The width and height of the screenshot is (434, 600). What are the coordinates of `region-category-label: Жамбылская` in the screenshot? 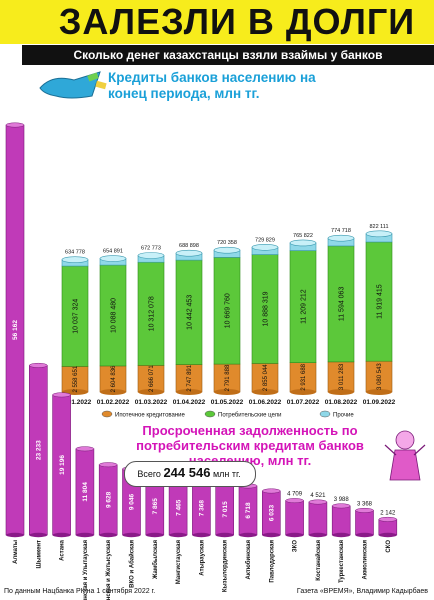 It's located at (155, 560).